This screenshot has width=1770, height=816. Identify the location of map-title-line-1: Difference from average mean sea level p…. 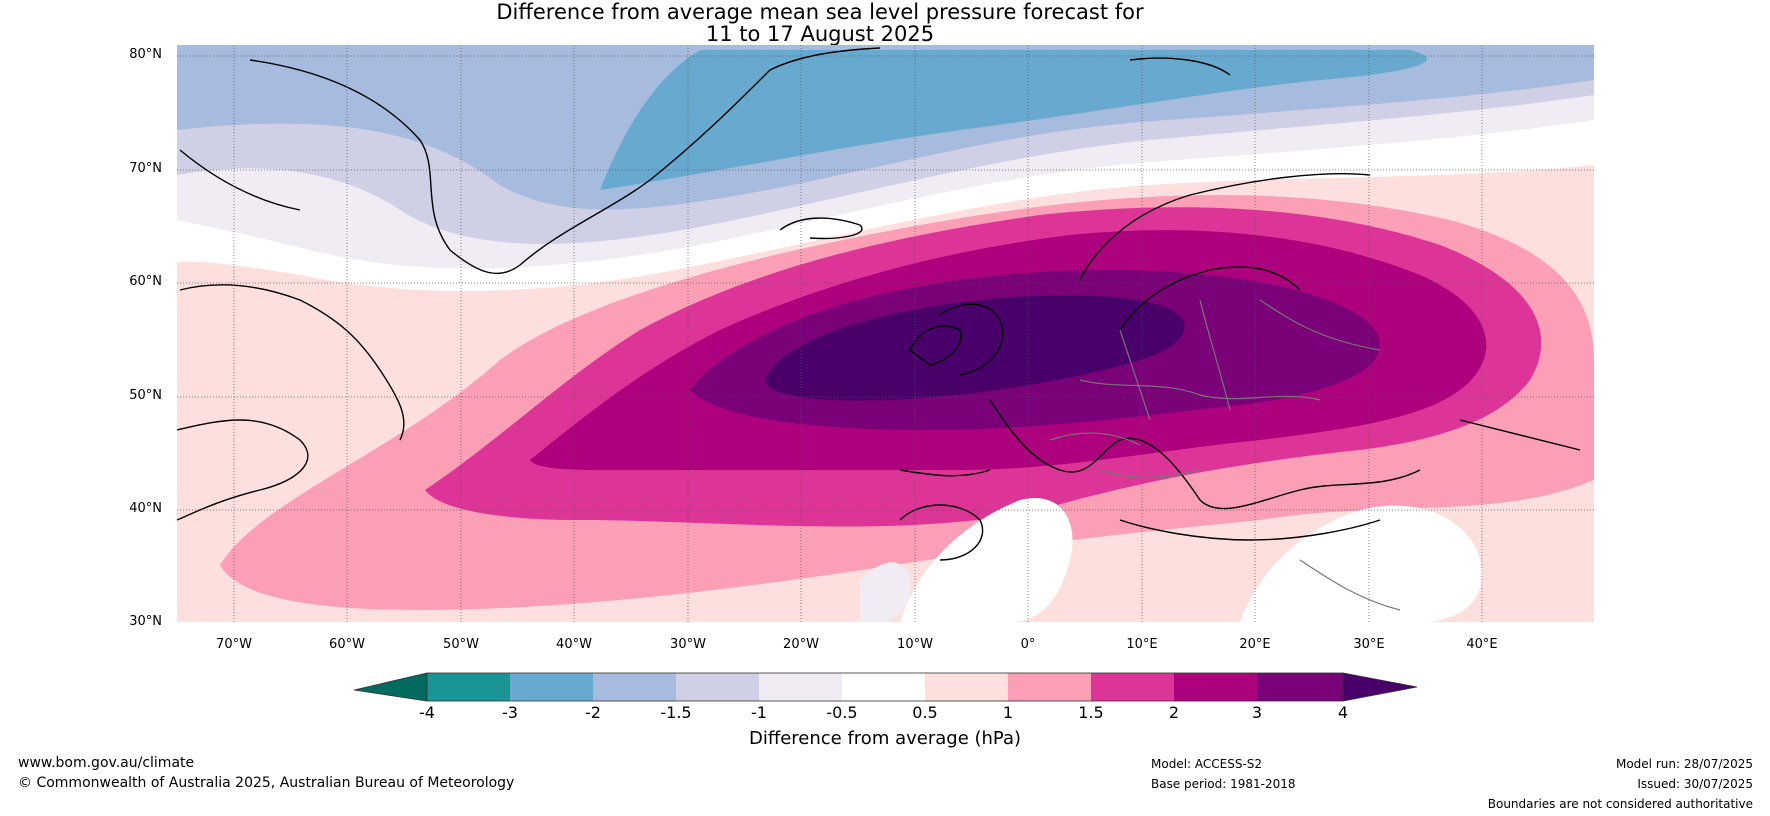
(820, 12).